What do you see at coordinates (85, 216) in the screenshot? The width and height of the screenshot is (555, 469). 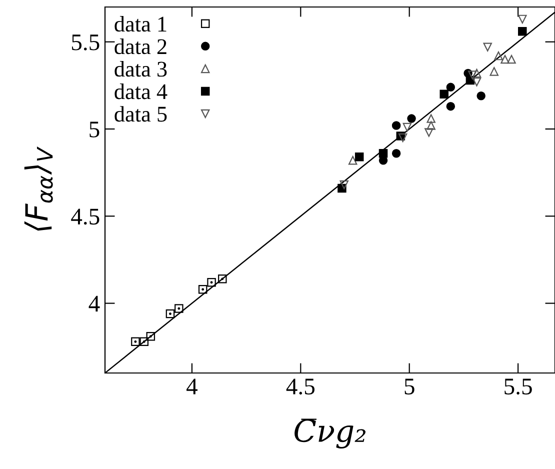 I see `y-tick-label: 4.5` at bounding box center [85, 216].